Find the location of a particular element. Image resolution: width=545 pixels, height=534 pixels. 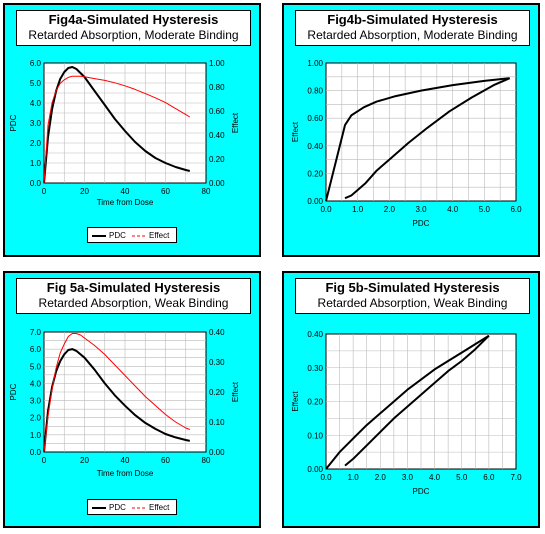

series-line-pdc is located at coordinates (117, 125).